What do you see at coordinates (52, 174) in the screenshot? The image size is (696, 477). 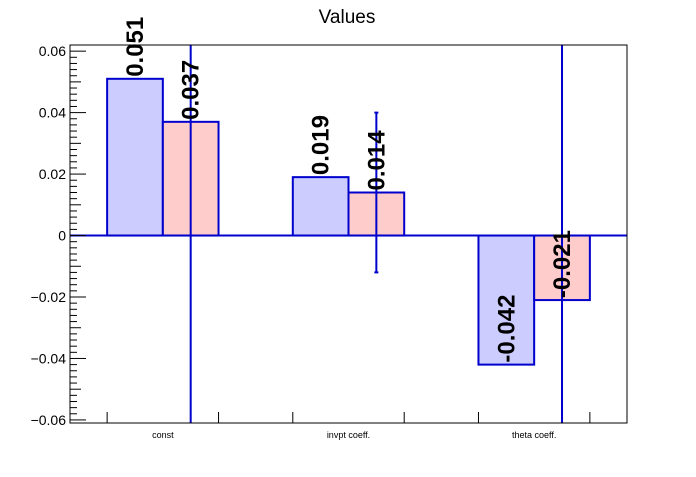 I see `y-tick-label: 0.02` at bounding box center [52, 174].